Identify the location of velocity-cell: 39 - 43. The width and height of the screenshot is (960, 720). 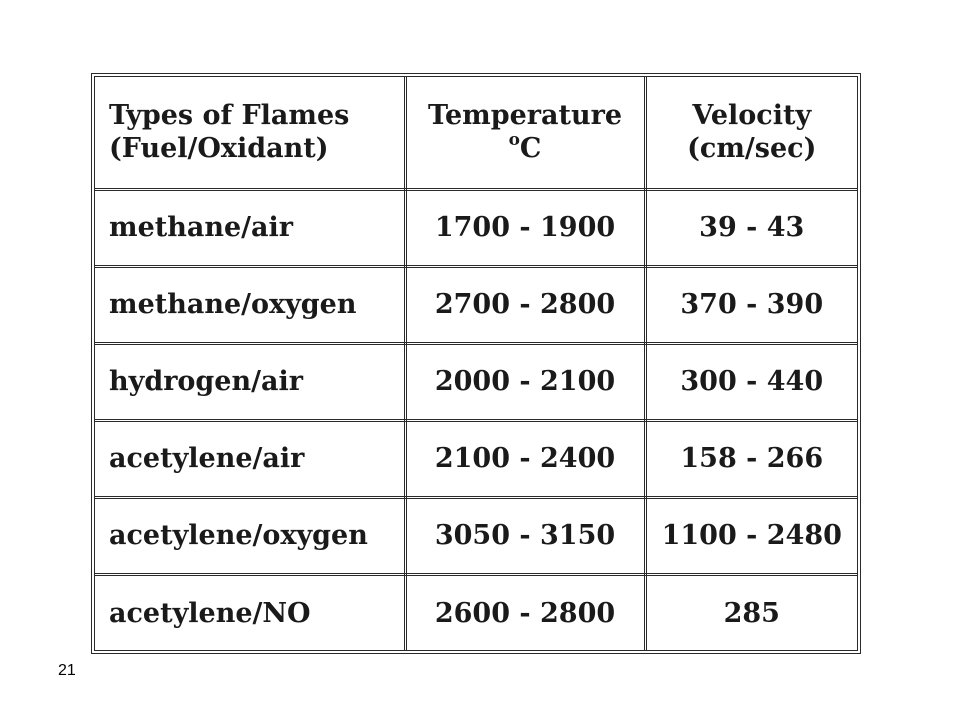
(750, 227).